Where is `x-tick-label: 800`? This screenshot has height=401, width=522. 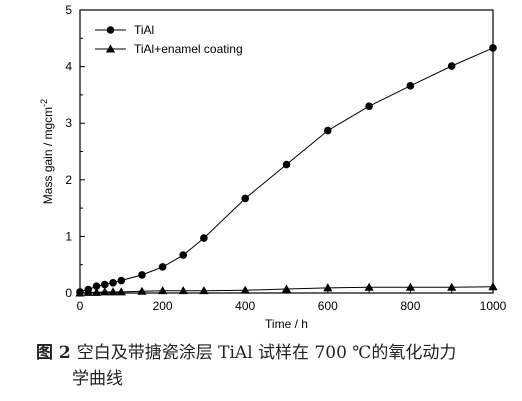
x-tick-label: 800 is located at coordinates (410, 306).